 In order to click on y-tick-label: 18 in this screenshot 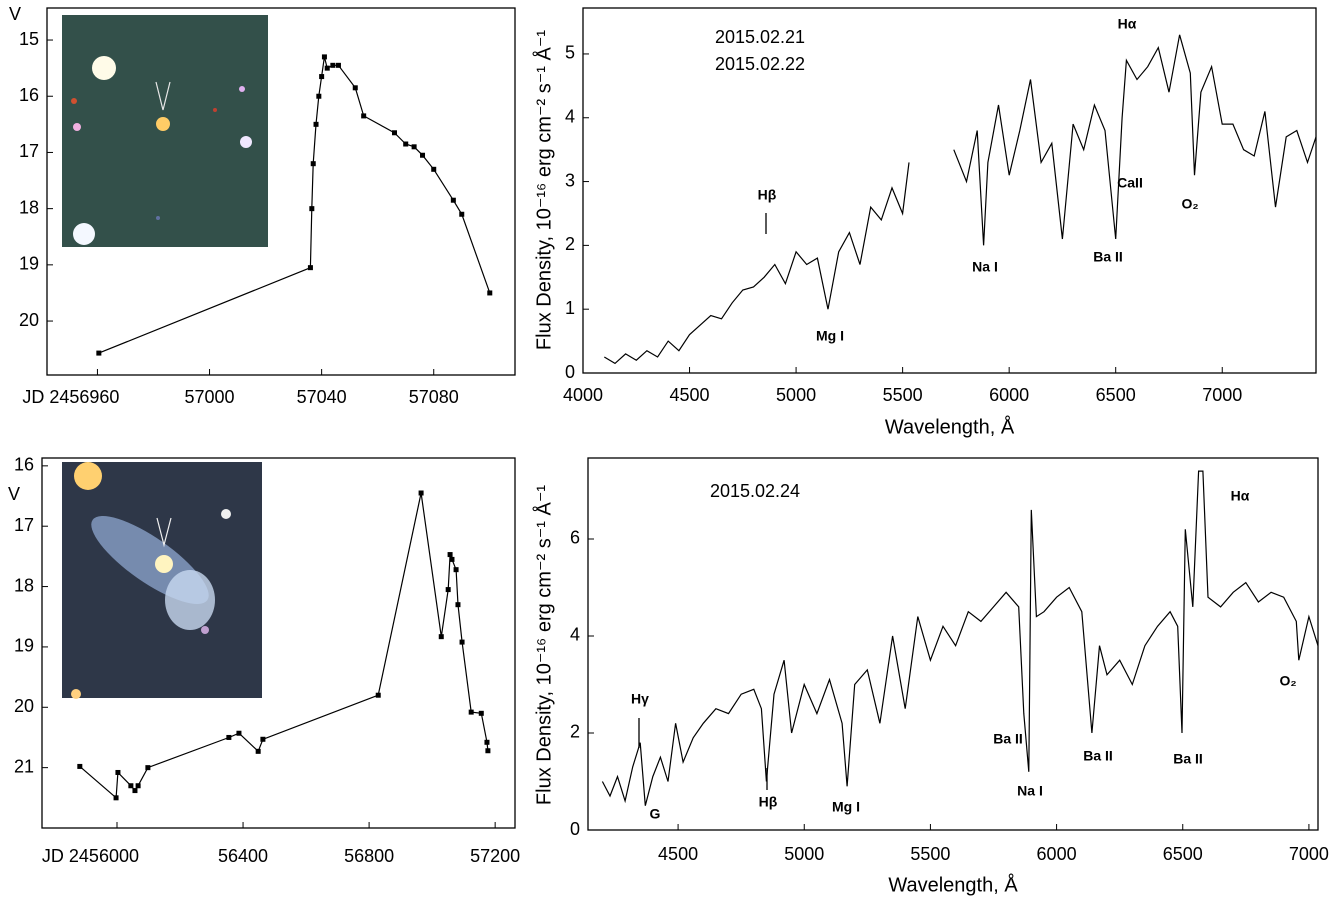, I will do `click(29, 207)`.